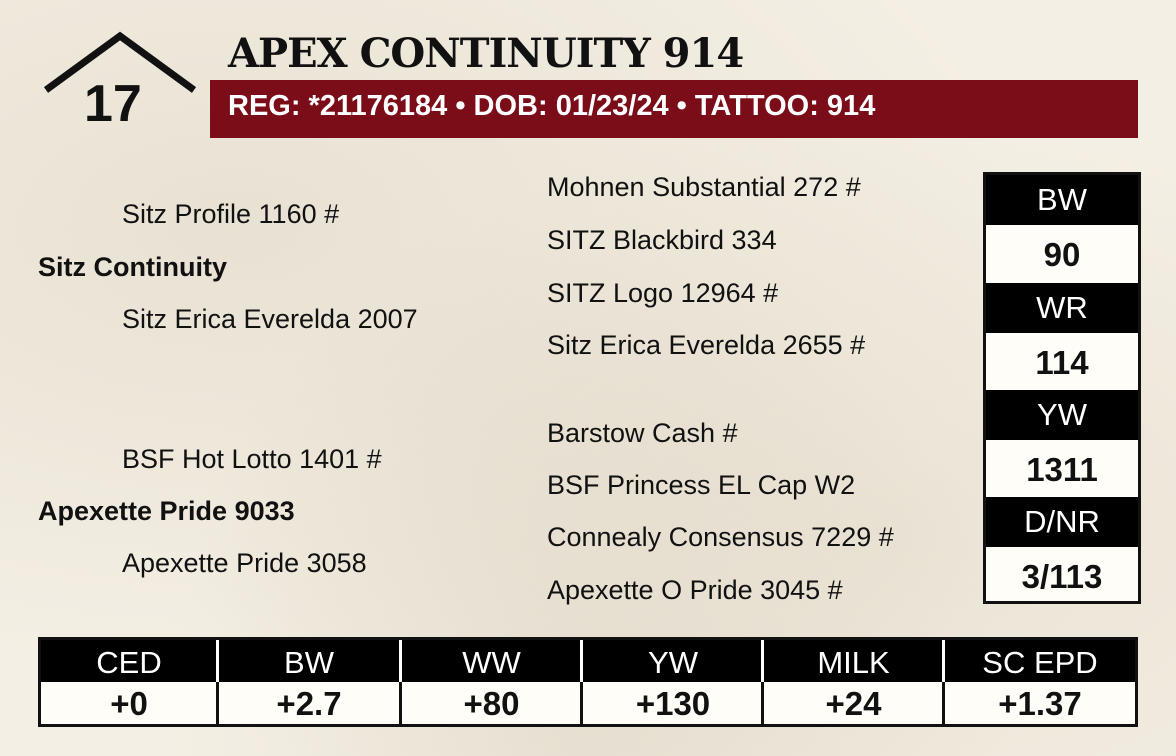  What do you see at coordinates (1062, 308) in the screenshot?
I see `actual-wr-label: WR` at bounding box center [1062, 308].